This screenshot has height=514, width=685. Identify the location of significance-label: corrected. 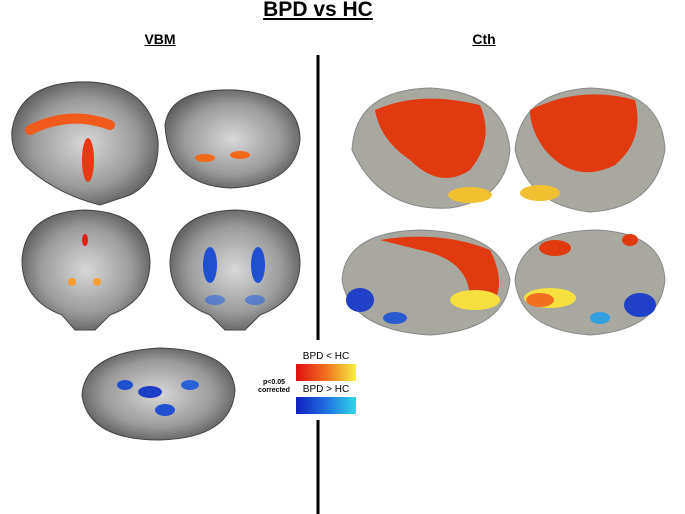
(274, 390).